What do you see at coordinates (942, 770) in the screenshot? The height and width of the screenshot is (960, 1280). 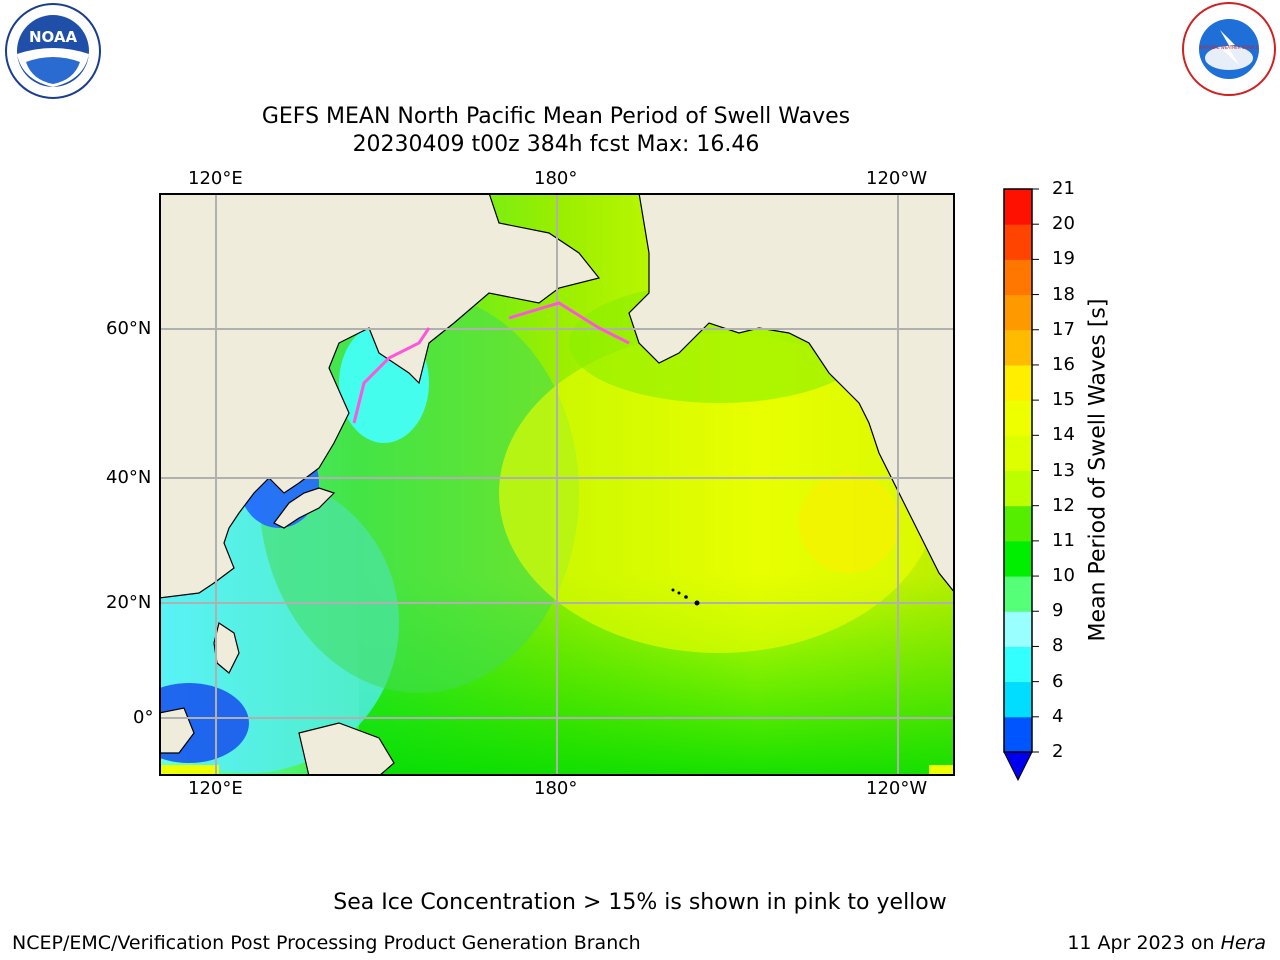 I see `ocean-bottom-yellow-strip-east` at bounding box center [942, 770].